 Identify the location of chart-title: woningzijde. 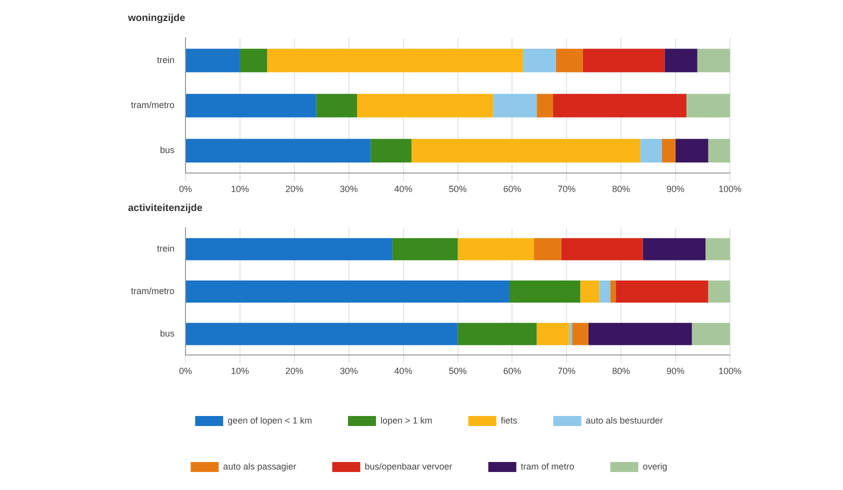
(156, 18).